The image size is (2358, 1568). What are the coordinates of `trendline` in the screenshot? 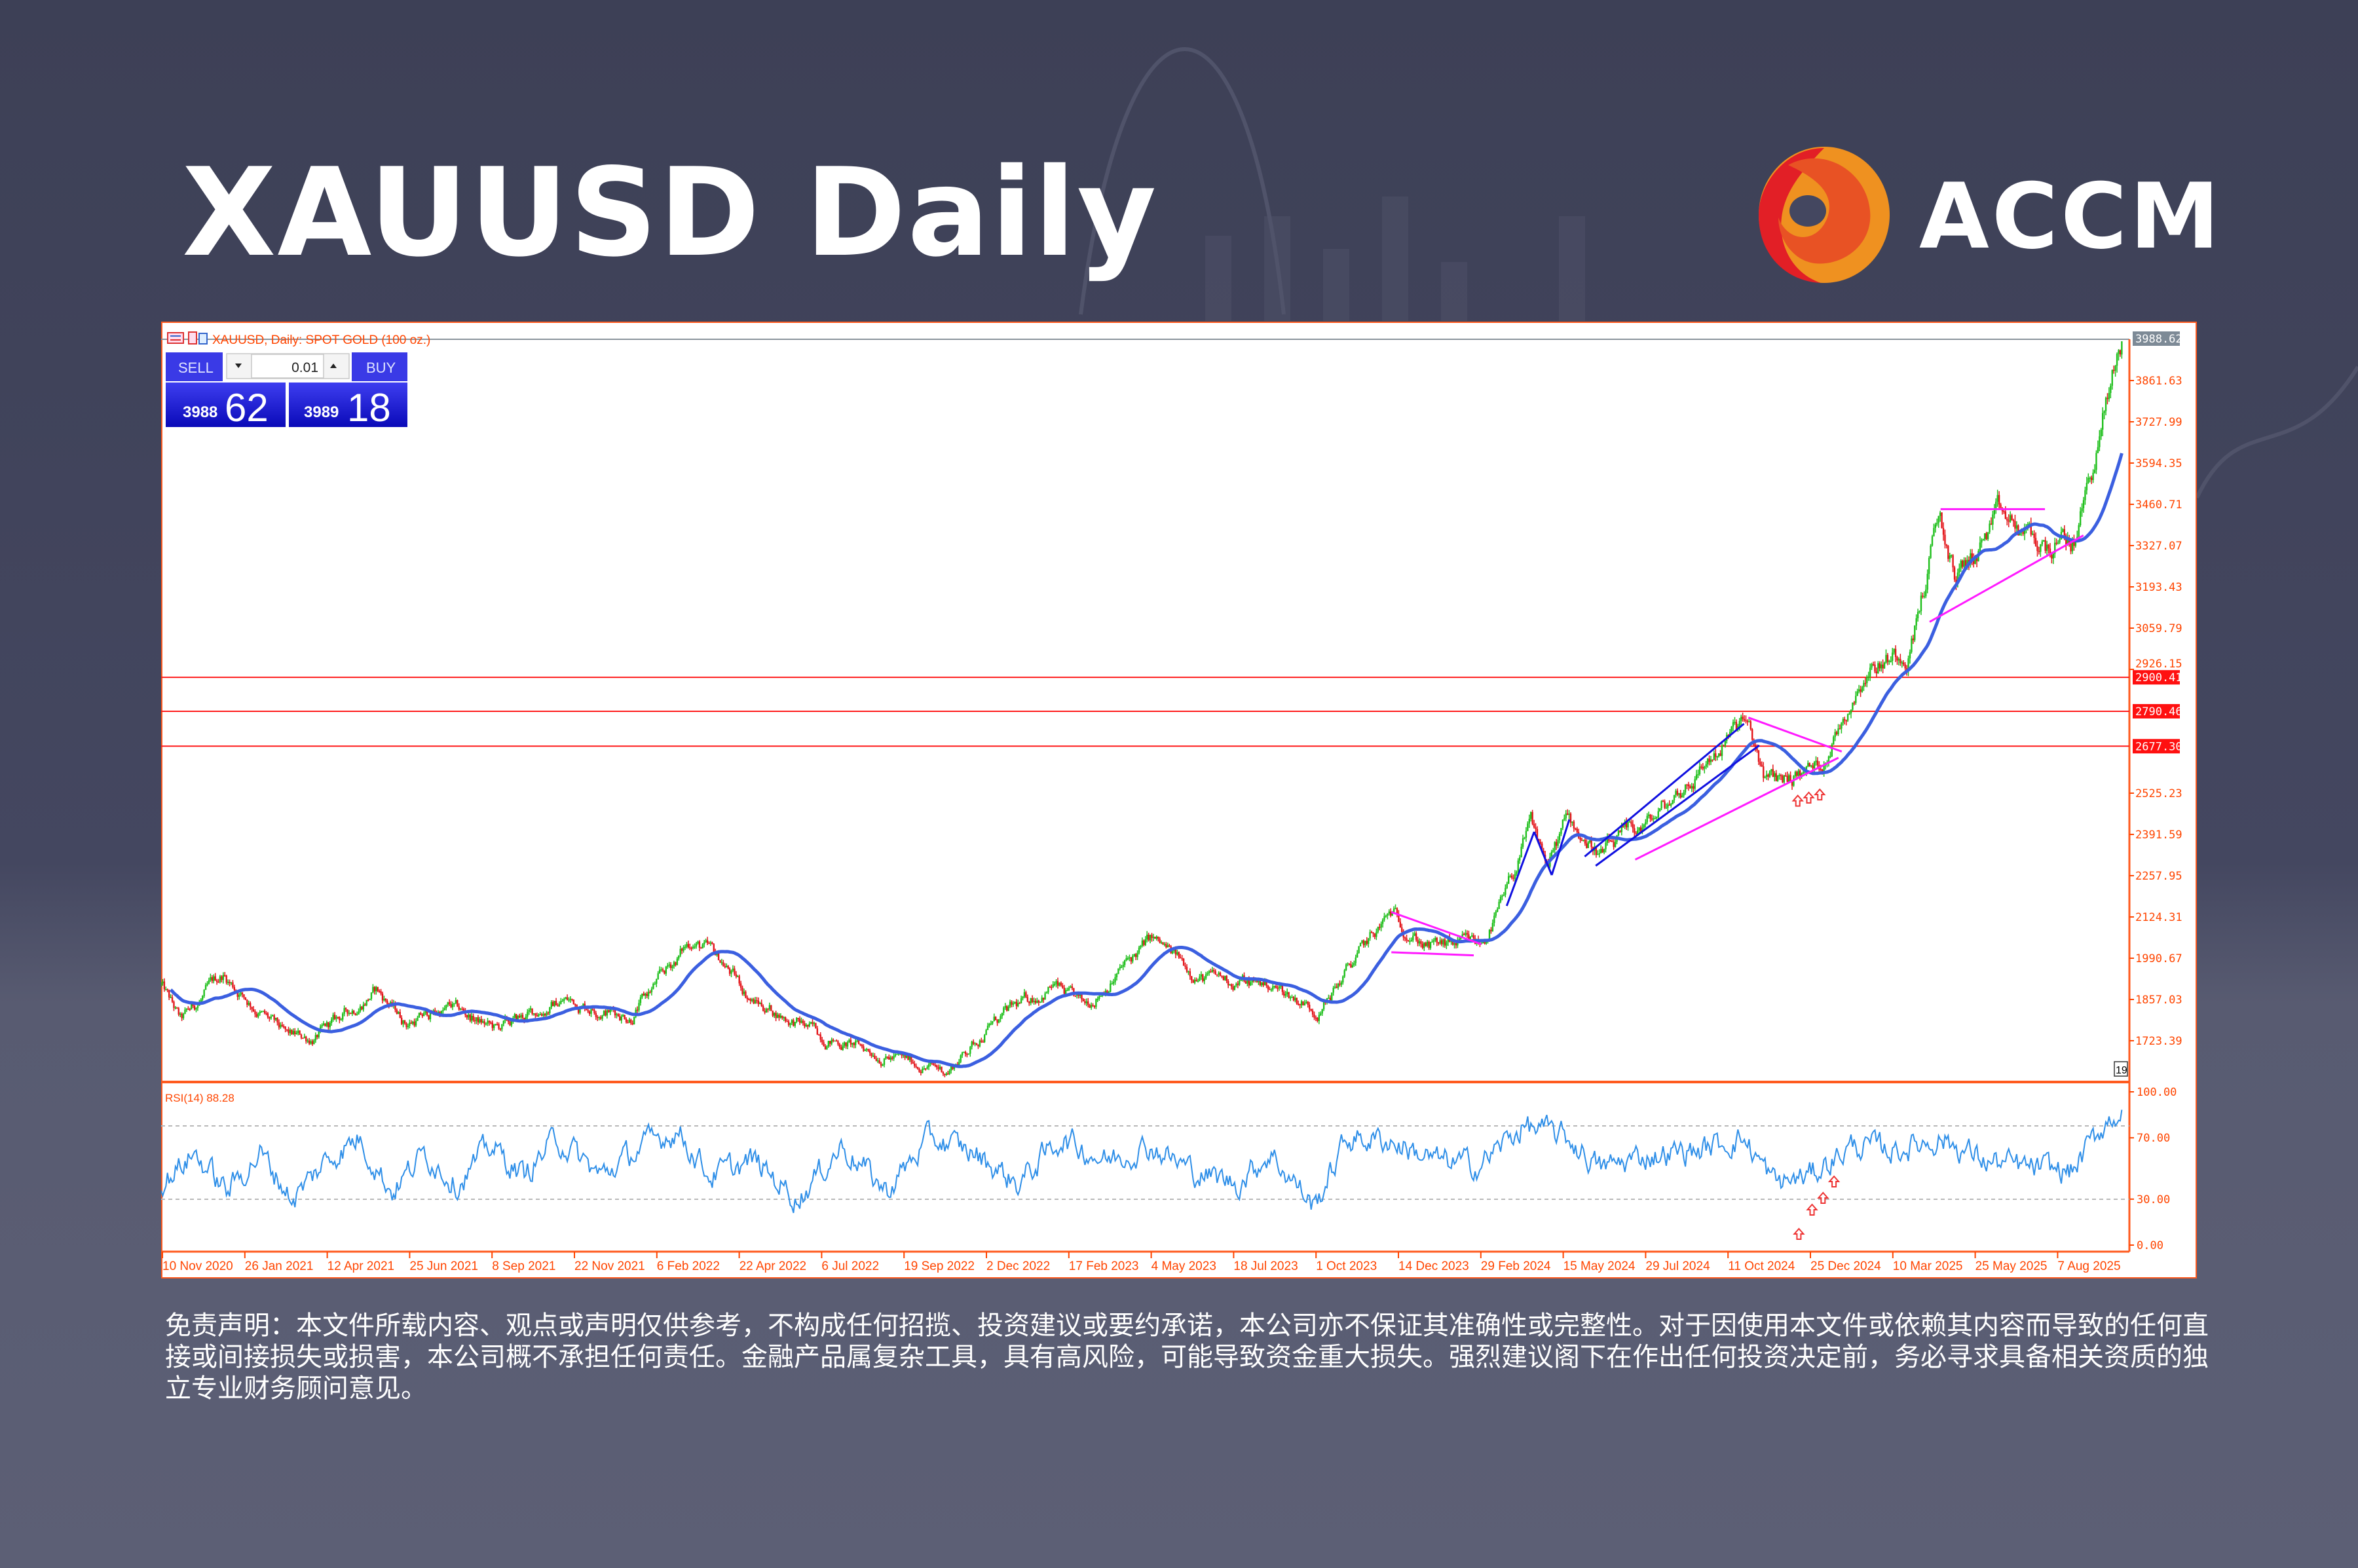 It's located at (1737, 808).